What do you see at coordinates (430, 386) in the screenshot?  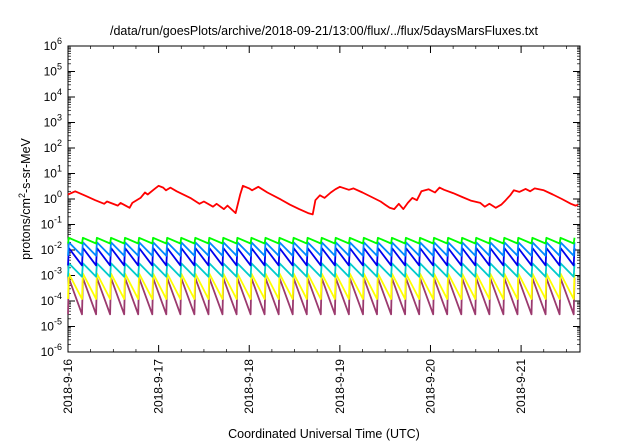 I see `x-tick-label: 2018-9-20` at bounding box center [430, 386].